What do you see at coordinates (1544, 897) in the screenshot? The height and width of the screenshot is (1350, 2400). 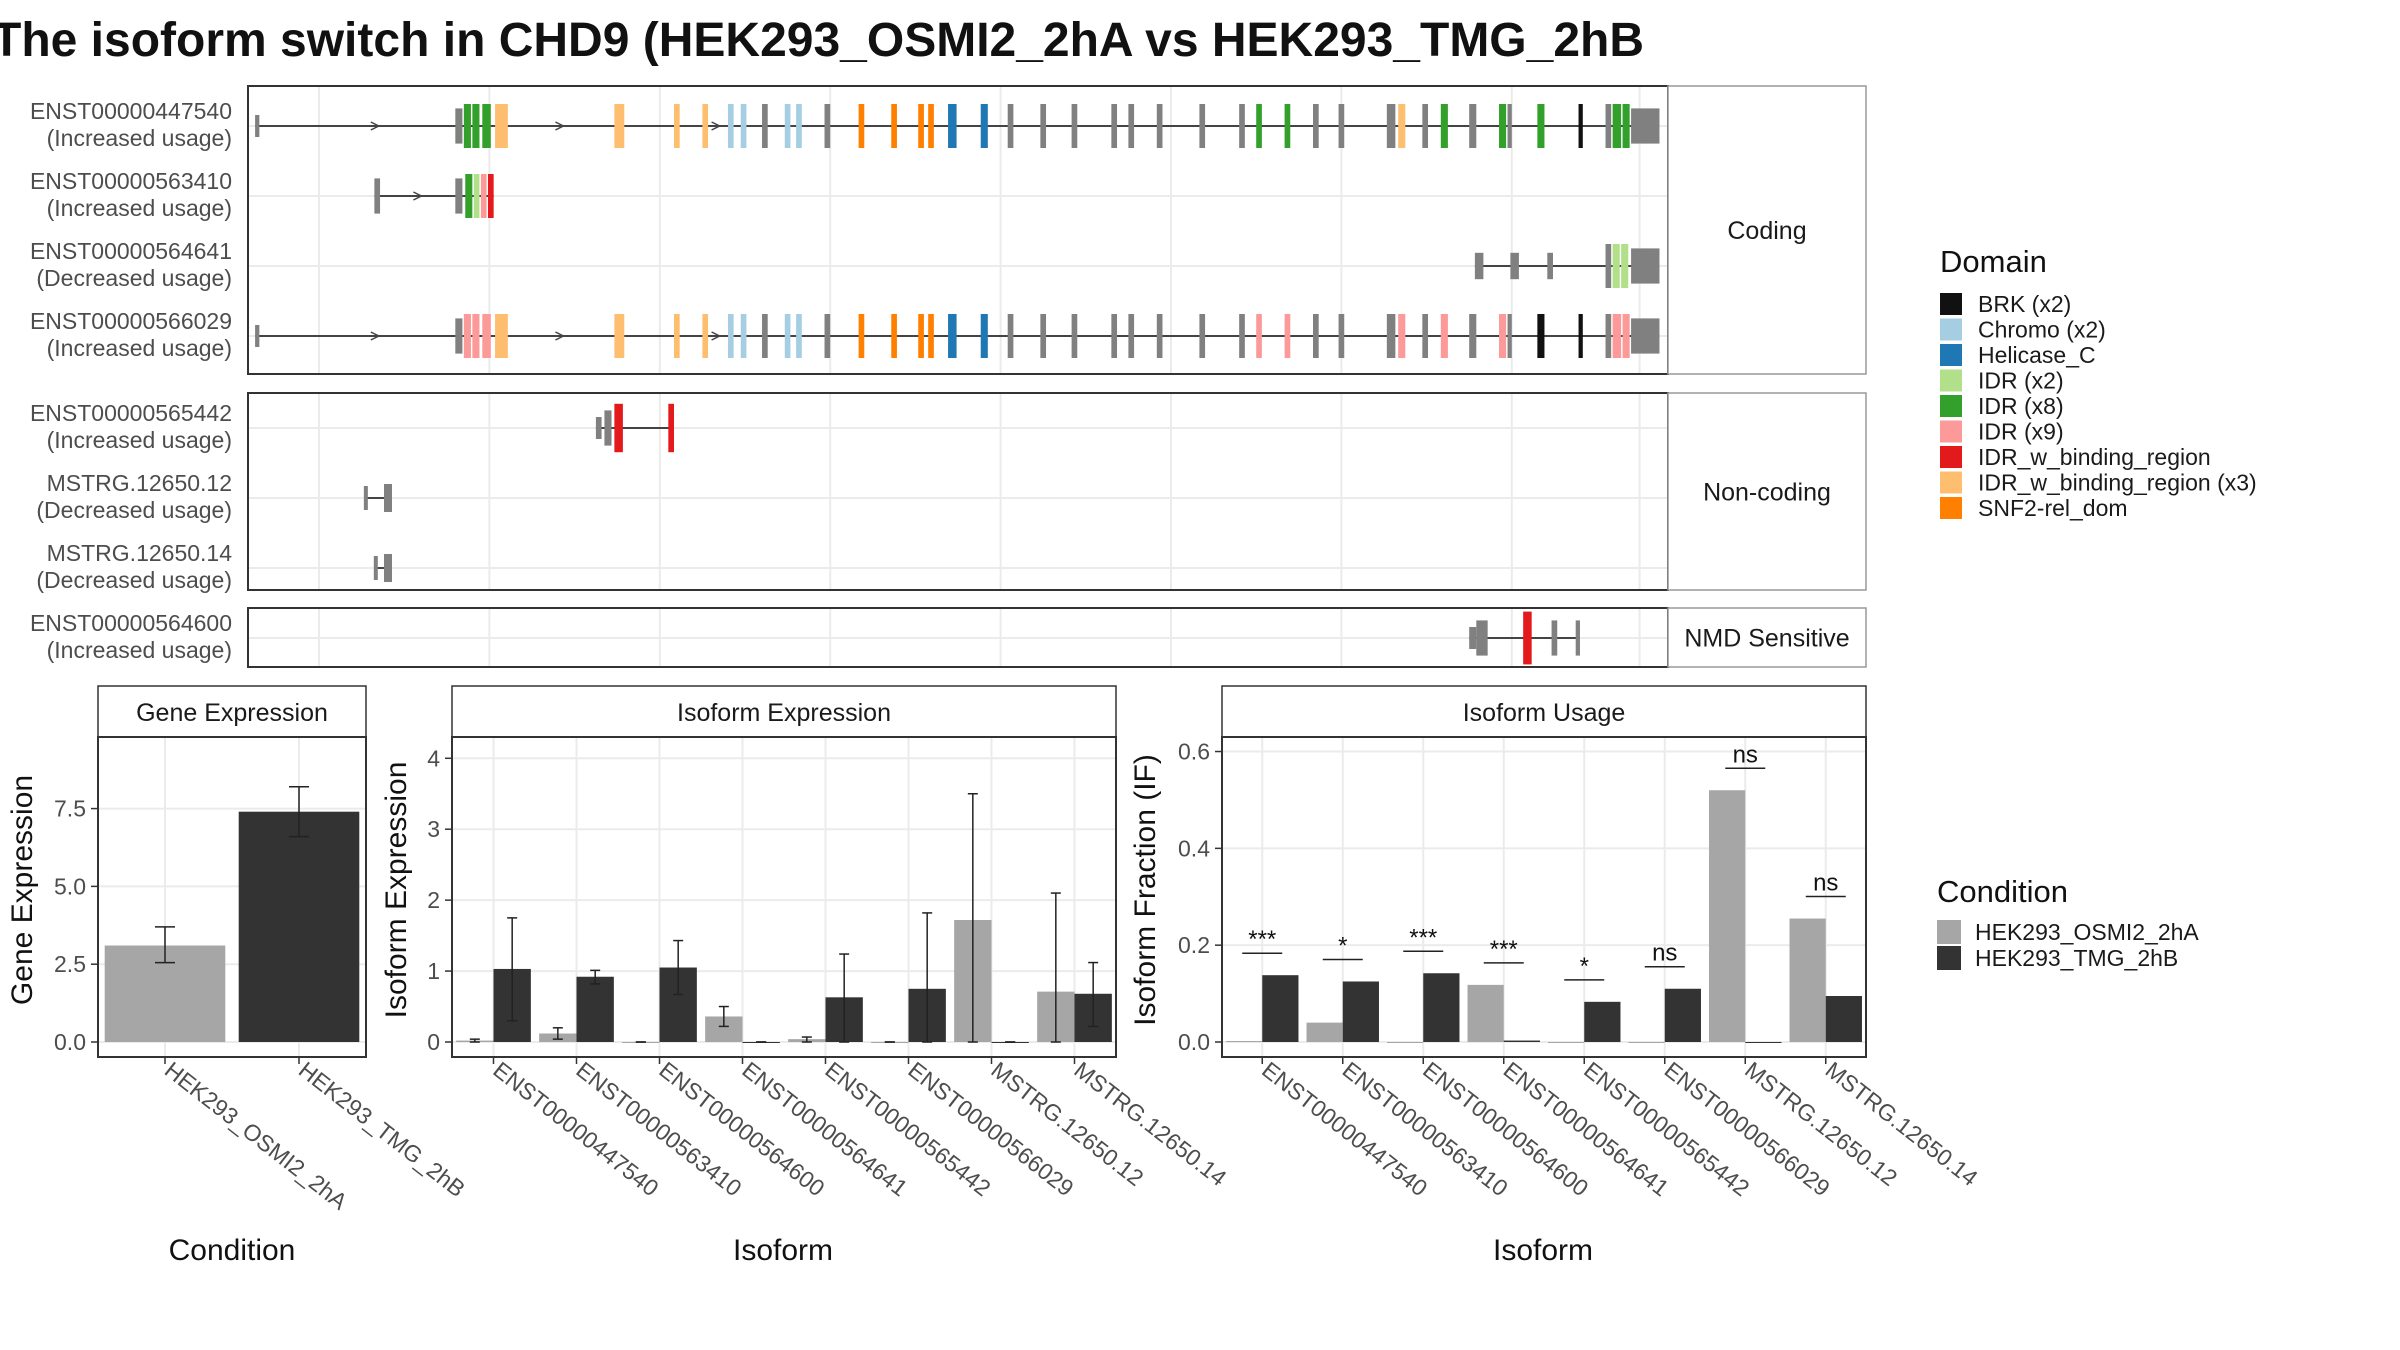 I see `chart-frame` at bounding box center [1544, 897].